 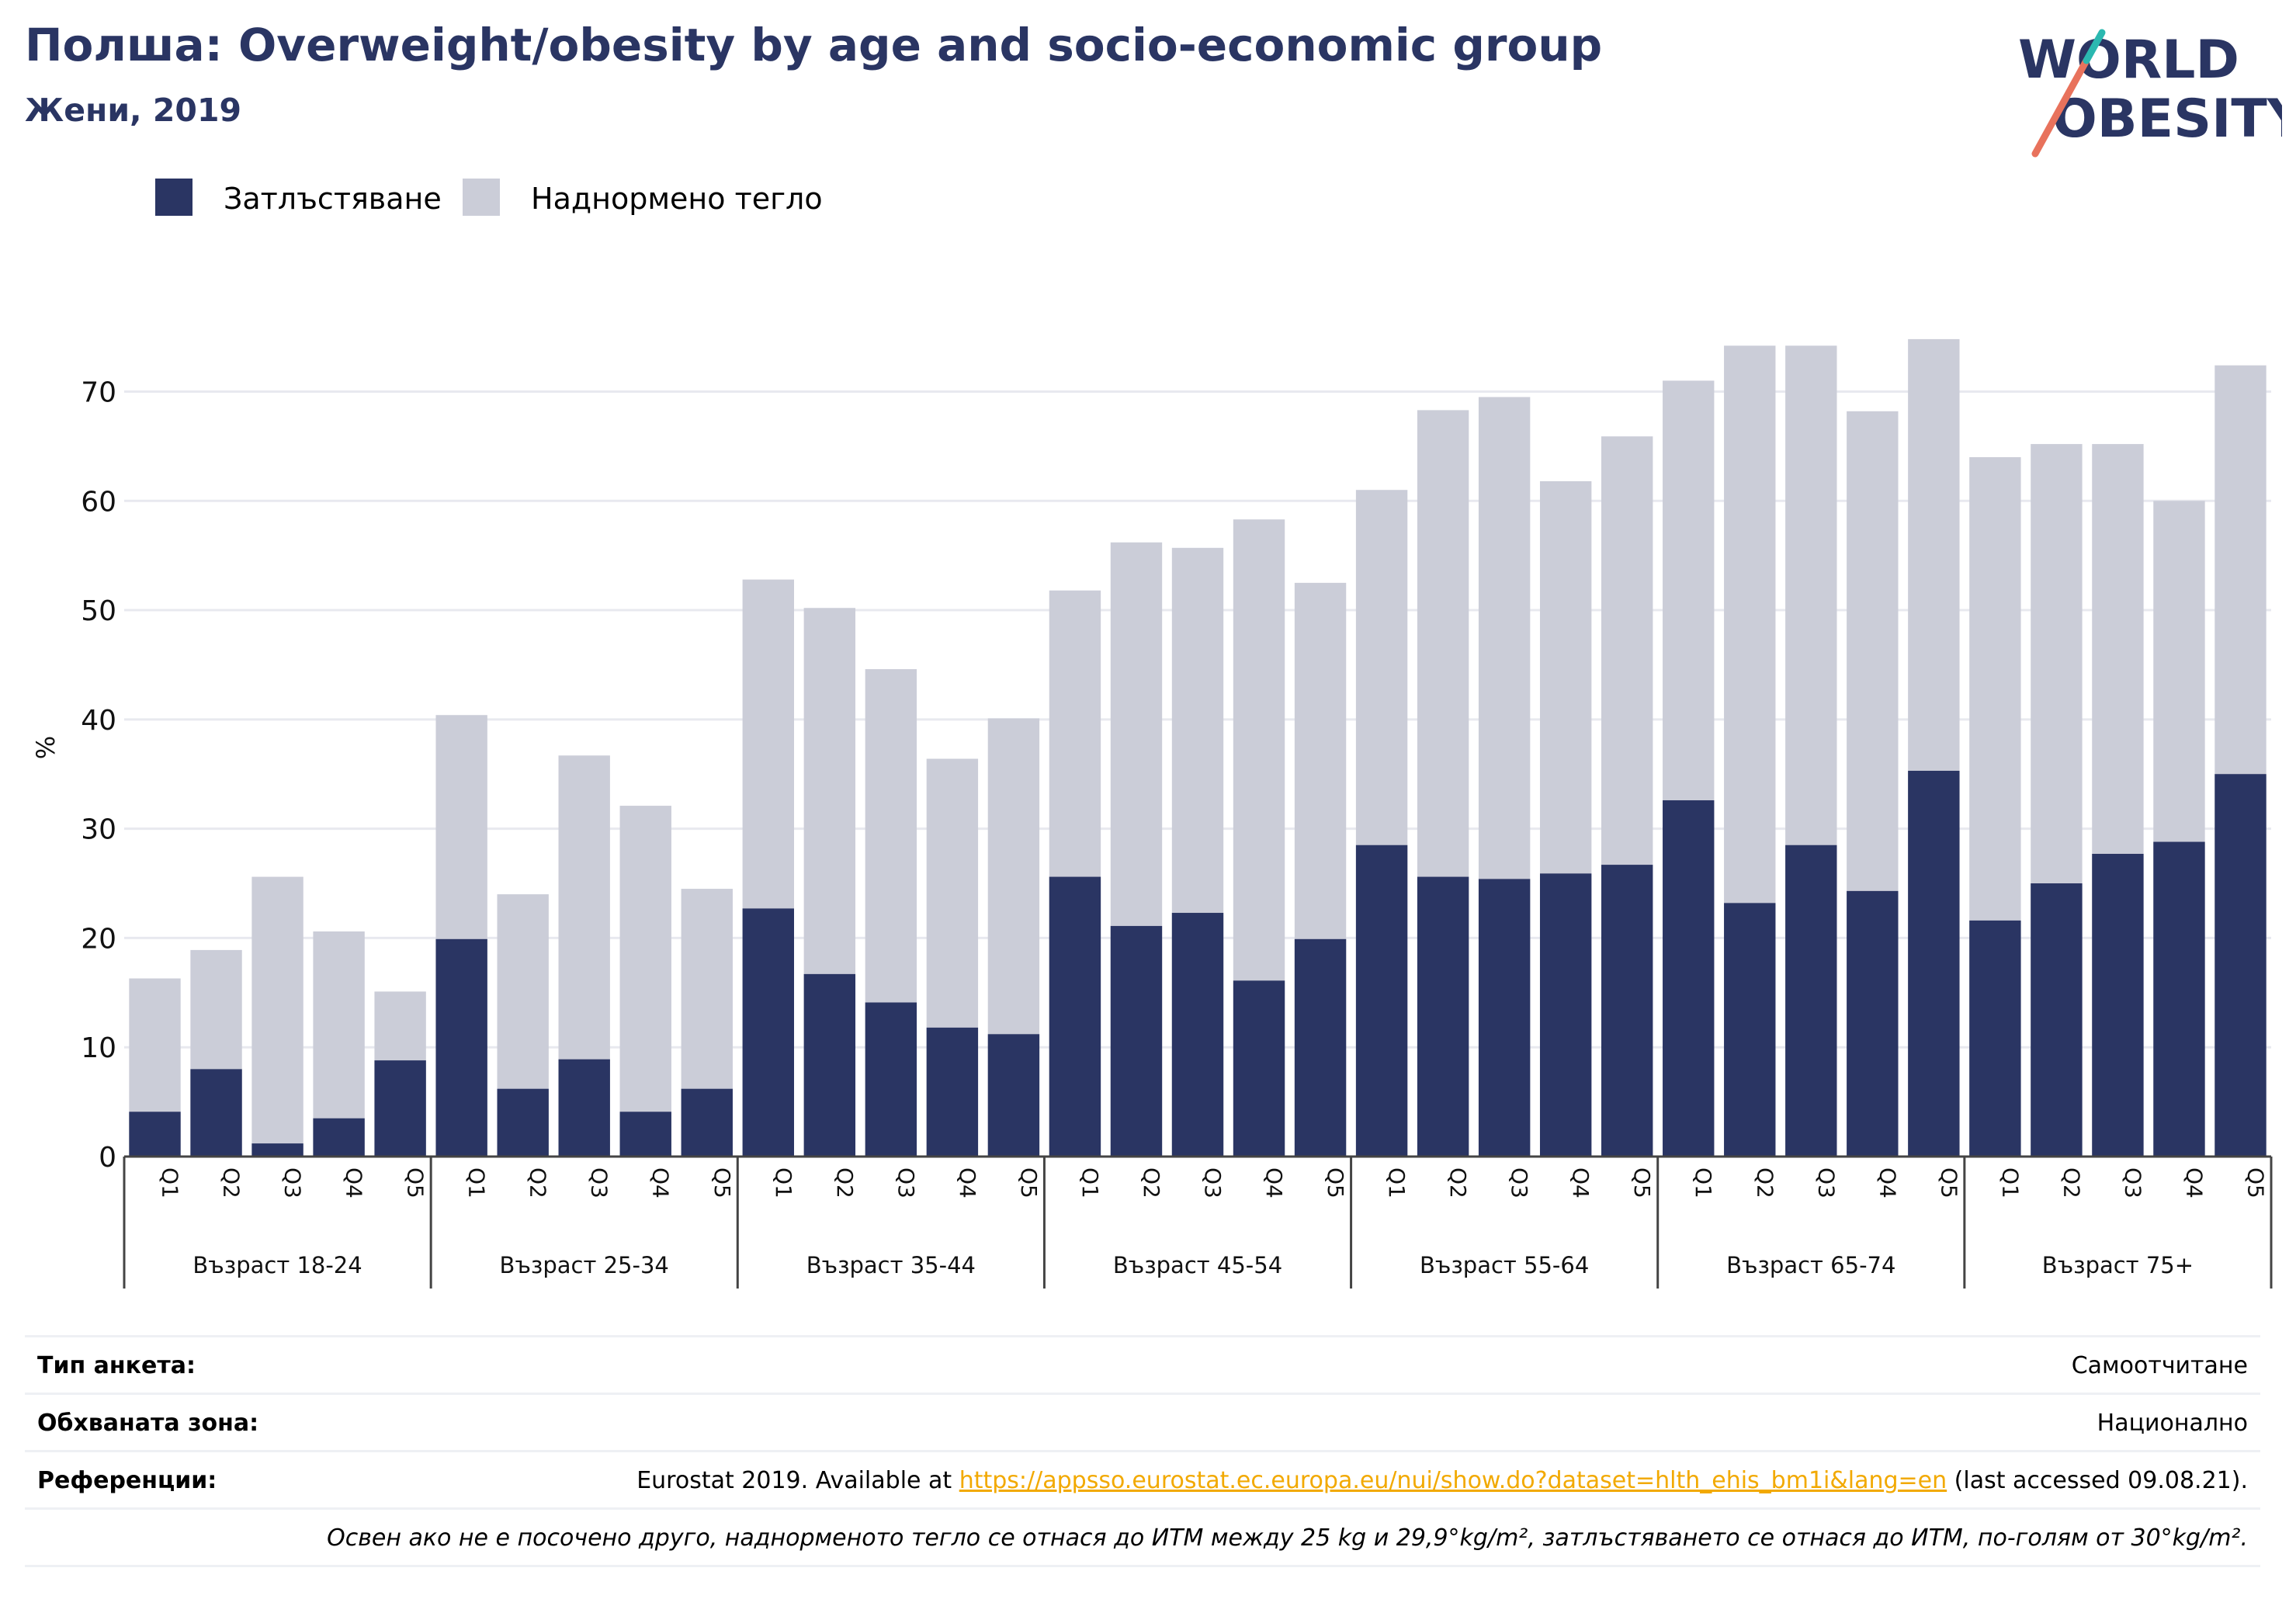 I want to click on group-label: Възраст 75+, so click(x=2118, y=1265).